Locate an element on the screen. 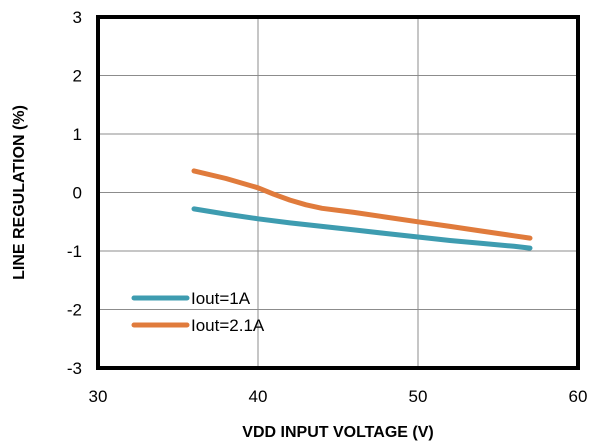 This screenshot has height=444, width=597. y-tick-label: 1 is located at coordinates (77, 134).